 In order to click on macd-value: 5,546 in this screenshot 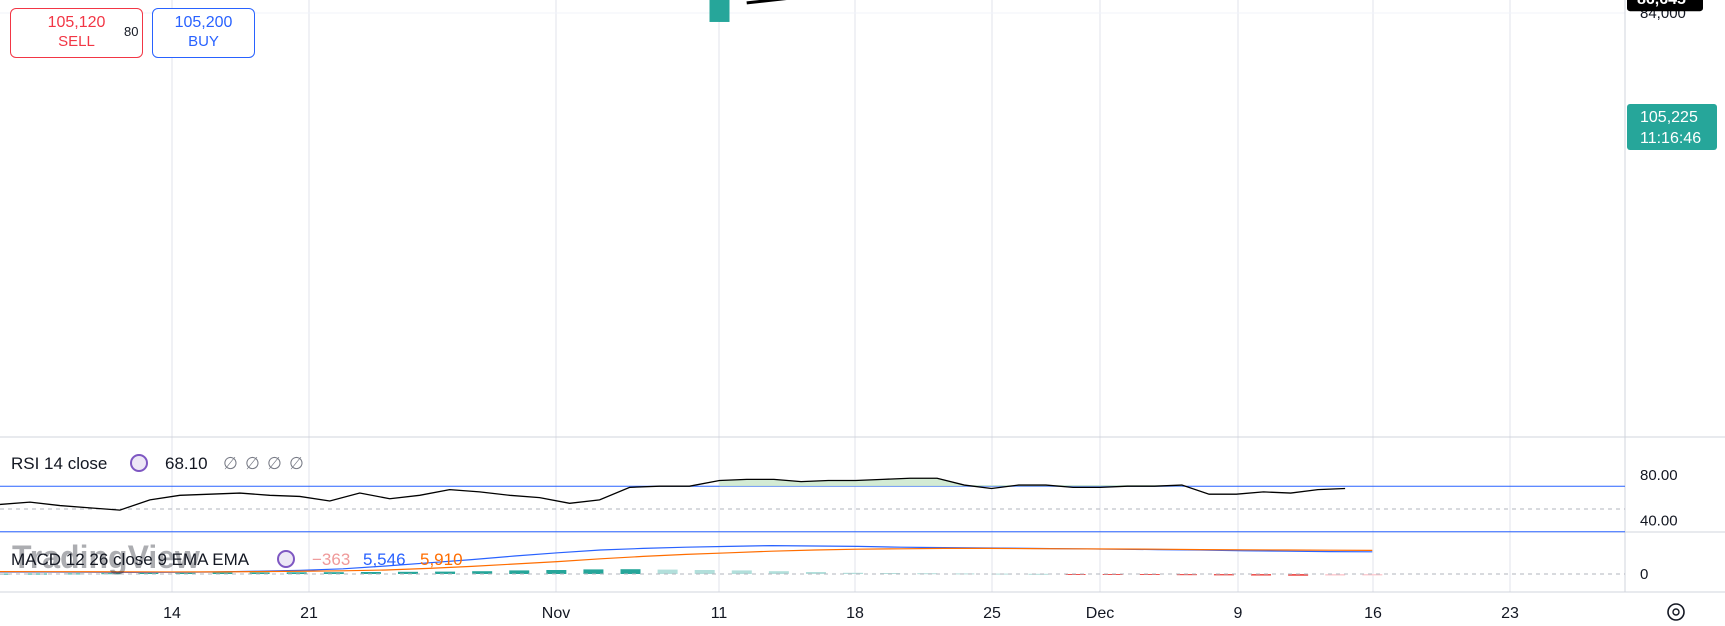, I will do `click(384, 559)`.